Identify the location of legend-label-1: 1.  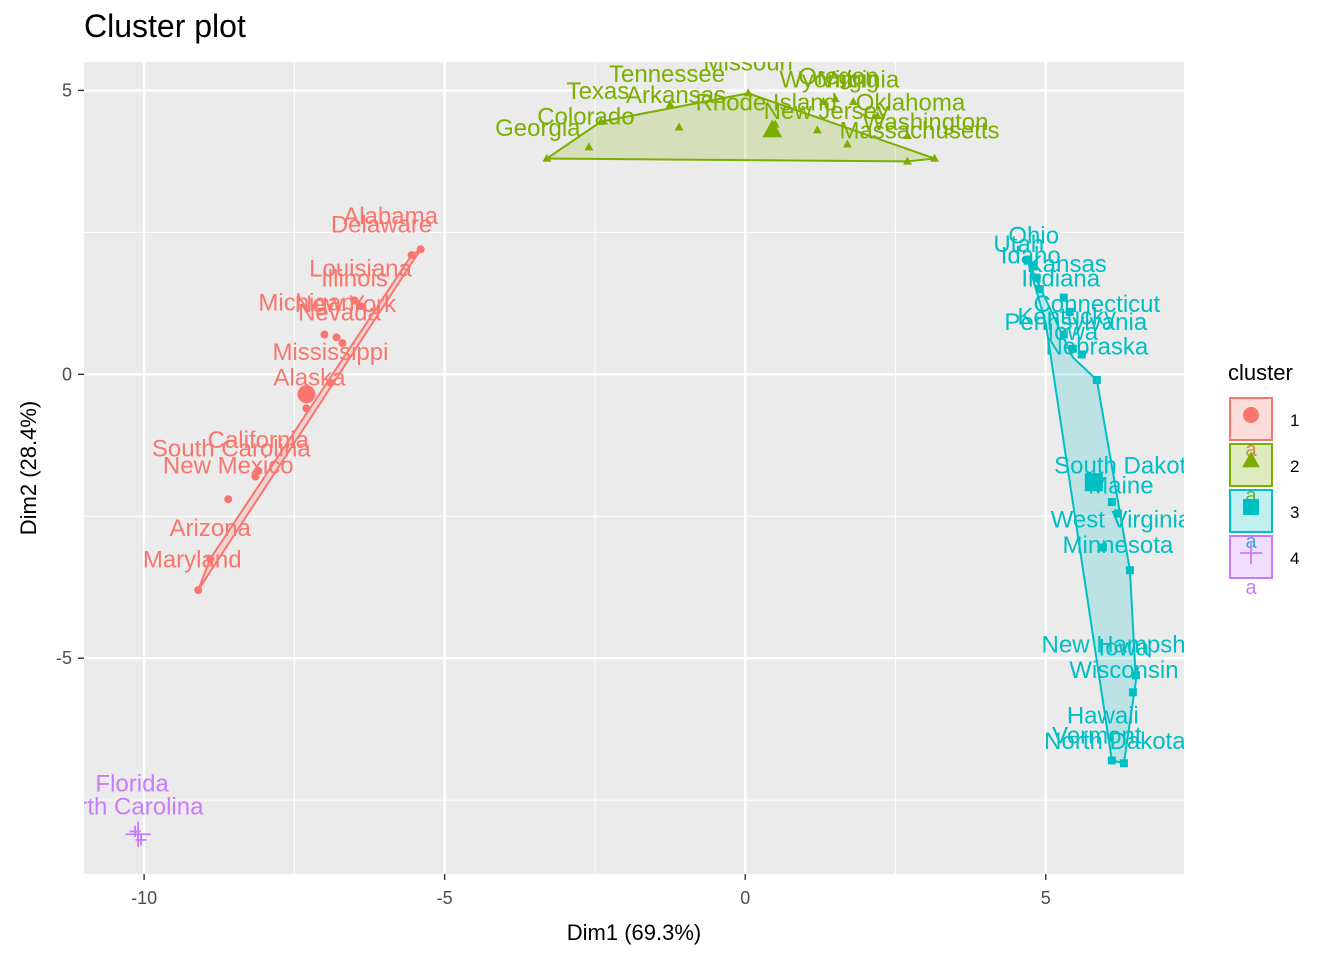
(1294, 420).